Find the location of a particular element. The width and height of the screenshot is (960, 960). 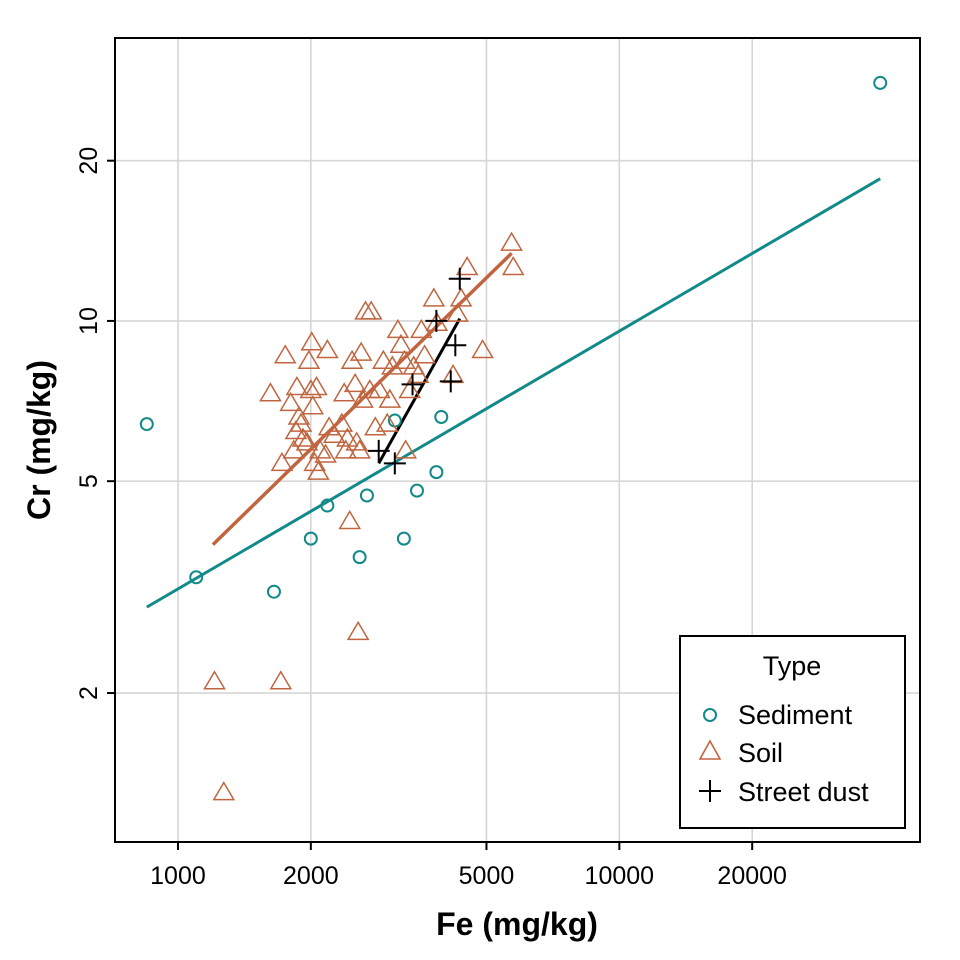

x-tick-label: 1000 is located at coordinates (178, 876).